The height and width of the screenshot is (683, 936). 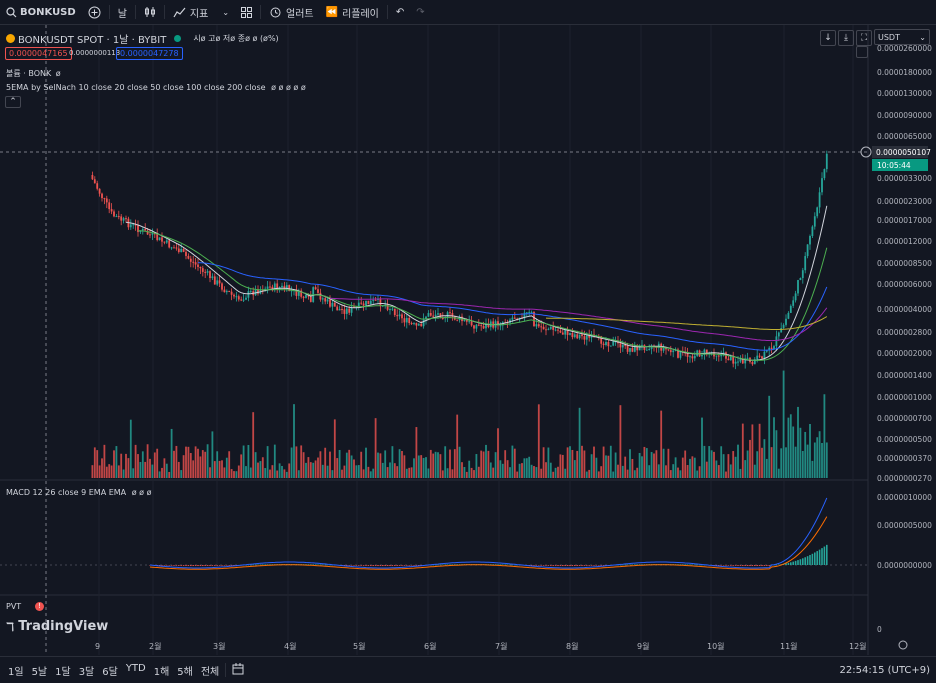 What do you see at coordinates (38, 53) in the screenshot?
I see `bid-price-badge: 0.0000047165` at bounding box center [38, 53].